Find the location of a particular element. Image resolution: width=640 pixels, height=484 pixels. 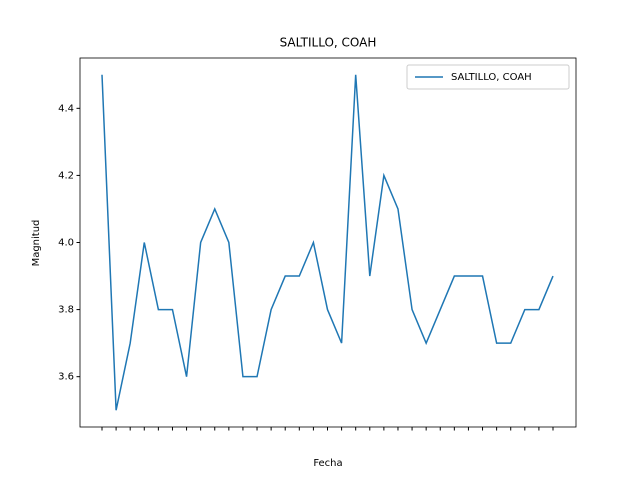

y-tick-label: 4.4 is located at coordinates (66, 108).